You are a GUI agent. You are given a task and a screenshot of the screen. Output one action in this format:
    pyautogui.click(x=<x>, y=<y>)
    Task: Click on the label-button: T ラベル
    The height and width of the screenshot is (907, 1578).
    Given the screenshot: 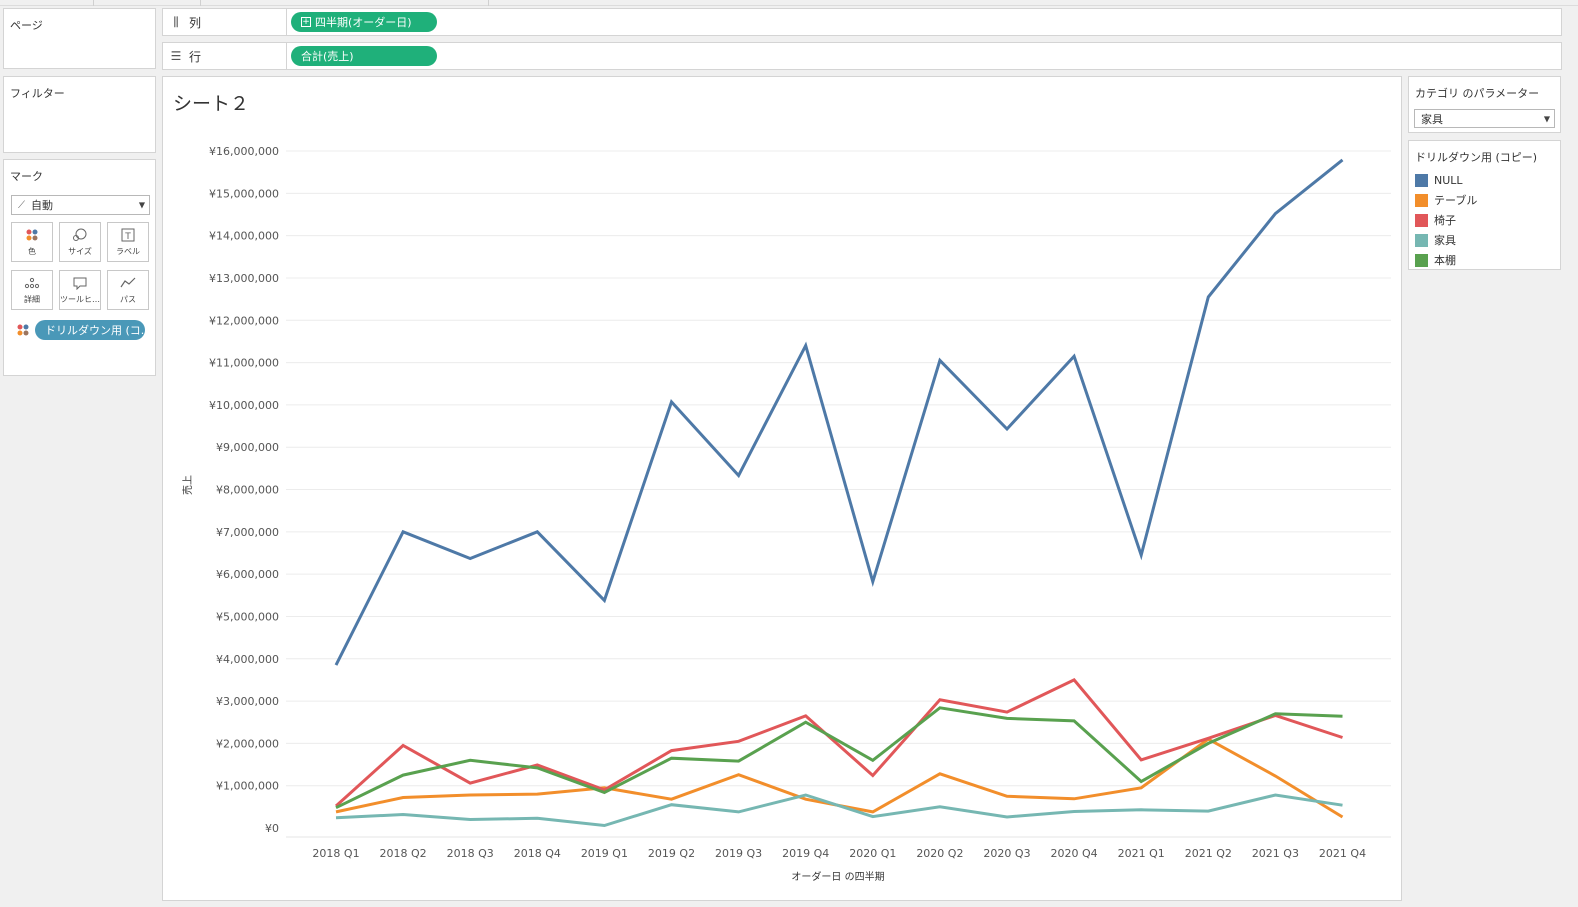 What is the action you would take?
    pyautogui.click(x=128, y=242)
    